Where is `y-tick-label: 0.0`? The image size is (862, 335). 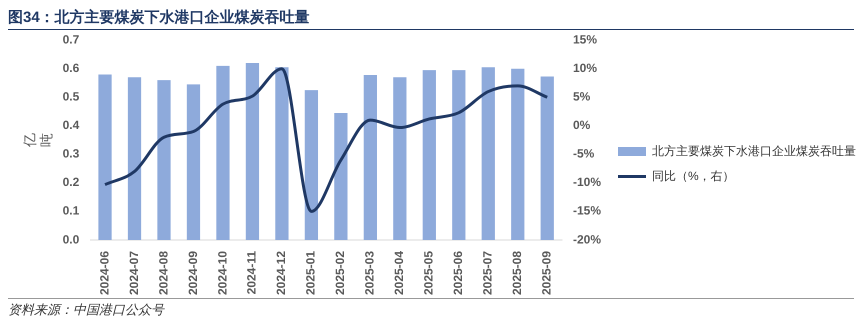 y-tick-label: 0.0 is located at coordinates (71, 239).